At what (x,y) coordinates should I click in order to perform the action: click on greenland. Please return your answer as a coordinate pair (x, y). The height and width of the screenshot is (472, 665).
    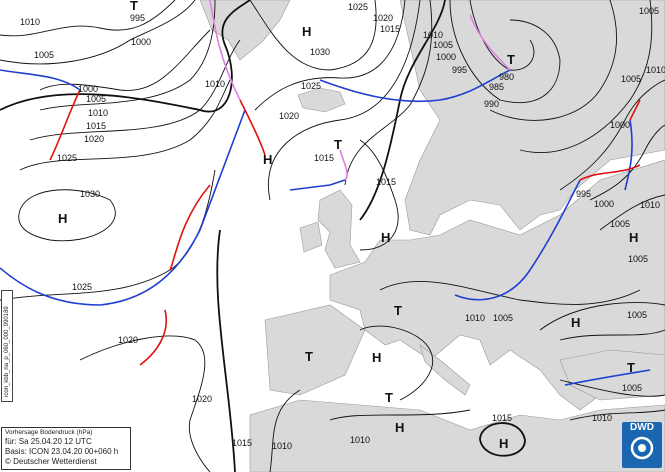
    Looking at the image, I should click on (245, 30).